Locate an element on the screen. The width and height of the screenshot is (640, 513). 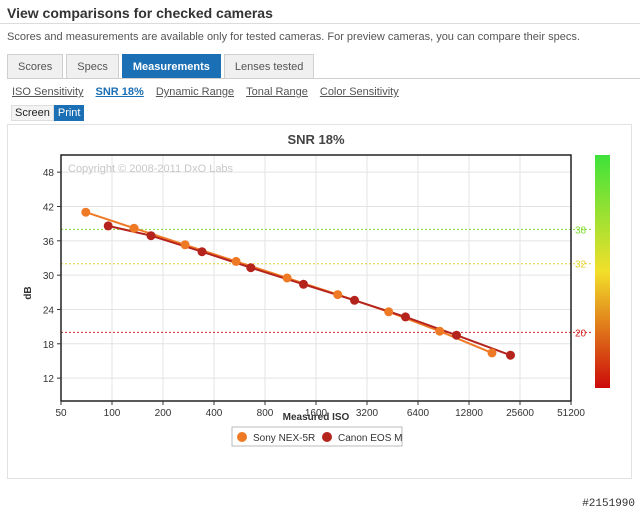
y-tick-label: 48 is located at coordinates (49, 173).